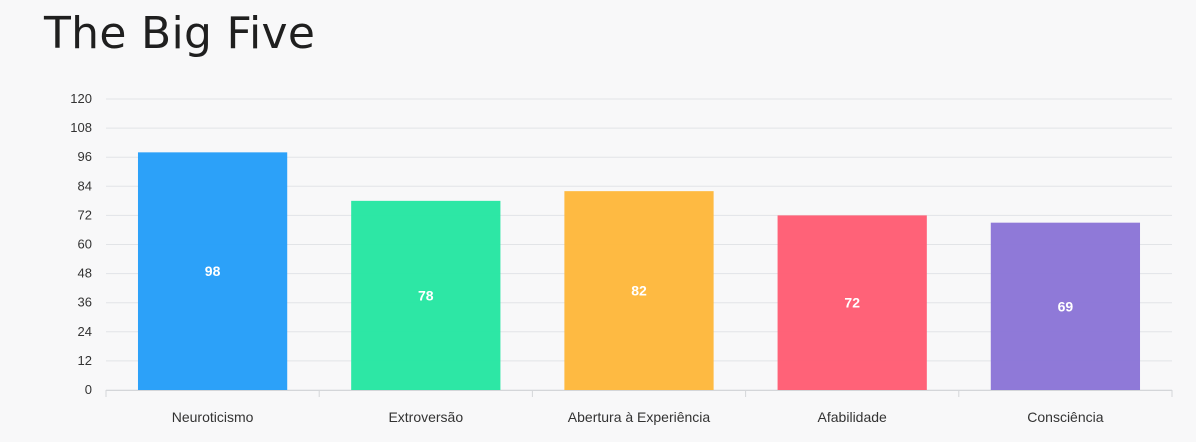 This screenshot has width=1196, height=442. Describe the element at coordinates (639, 417) in the screenshot. I see `x-tick-label: Abertura à Experiência` at that location.